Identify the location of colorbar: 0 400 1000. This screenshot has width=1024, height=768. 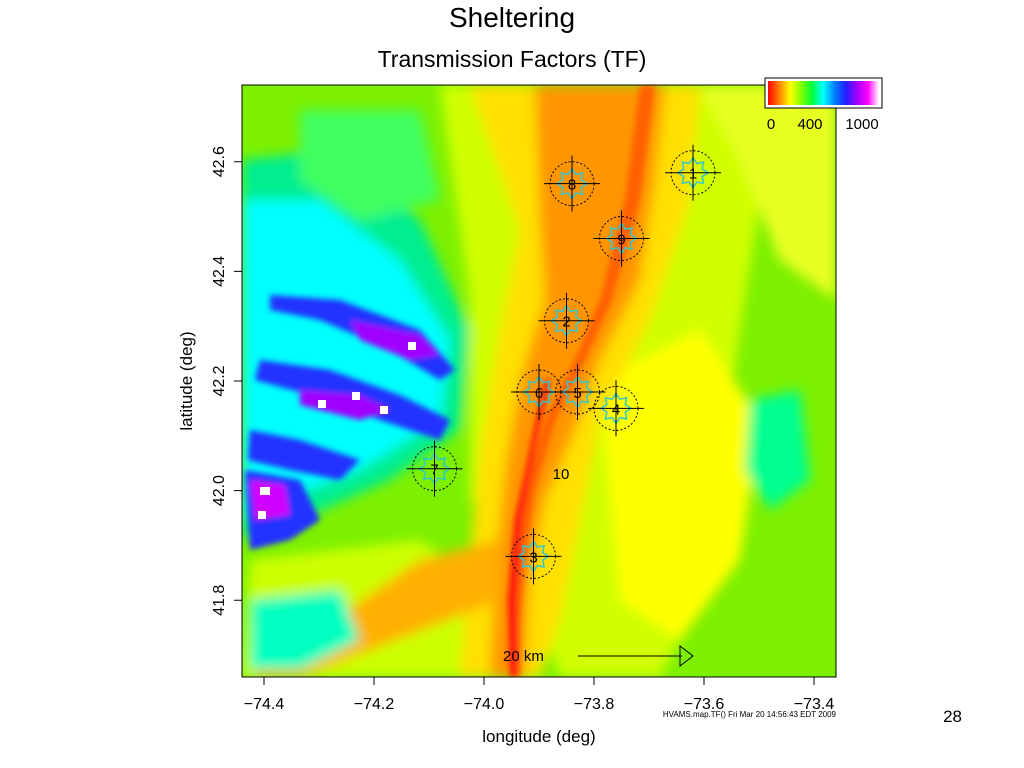
(823, 105).